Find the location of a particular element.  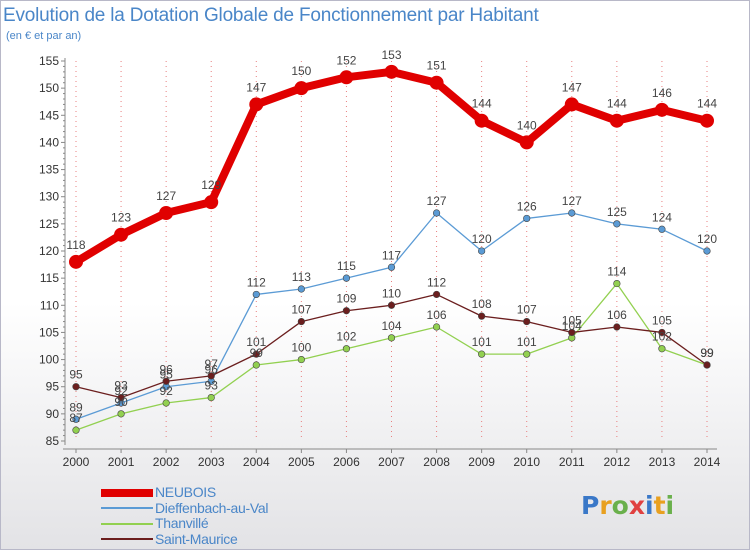

logo-letter: o is located at coordinates (620, 505).